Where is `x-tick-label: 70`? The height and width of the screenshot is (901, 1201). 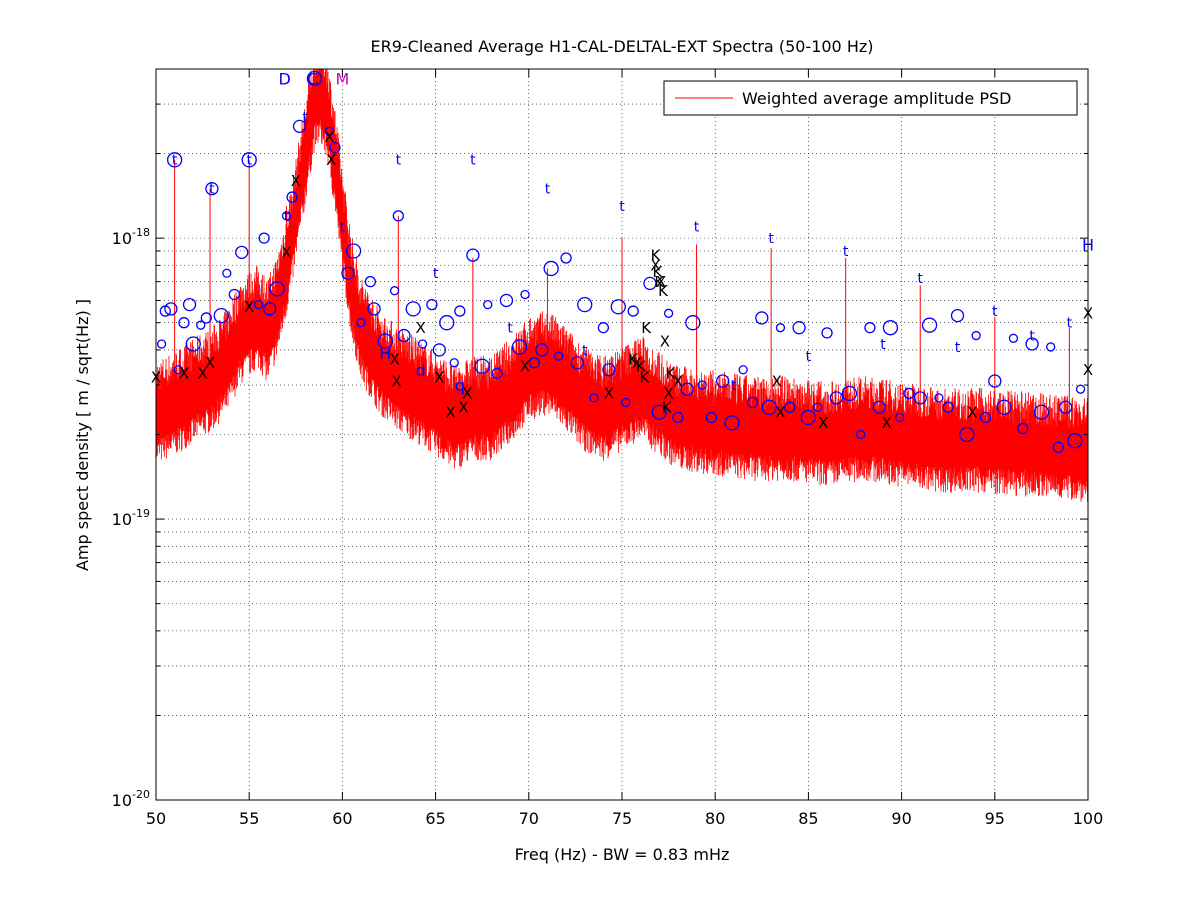 x-tick-label: 70 is located at coordinates (529, 818).